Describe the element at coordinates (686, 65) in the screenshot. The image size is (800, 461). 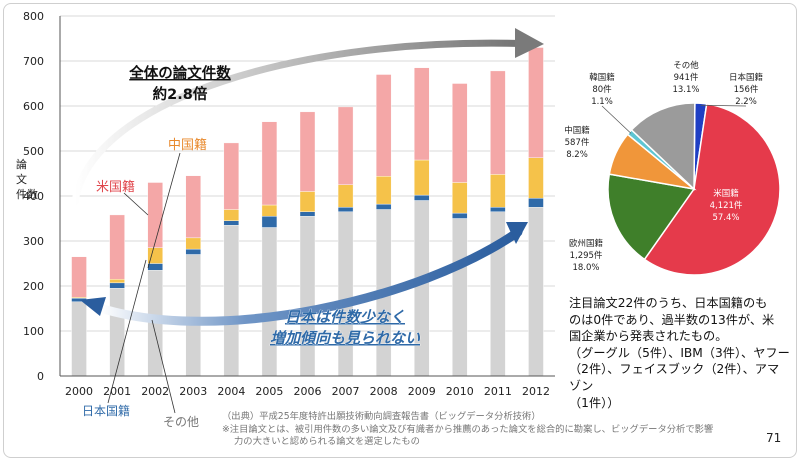
I see `pie-label-その他: その他` at that location.